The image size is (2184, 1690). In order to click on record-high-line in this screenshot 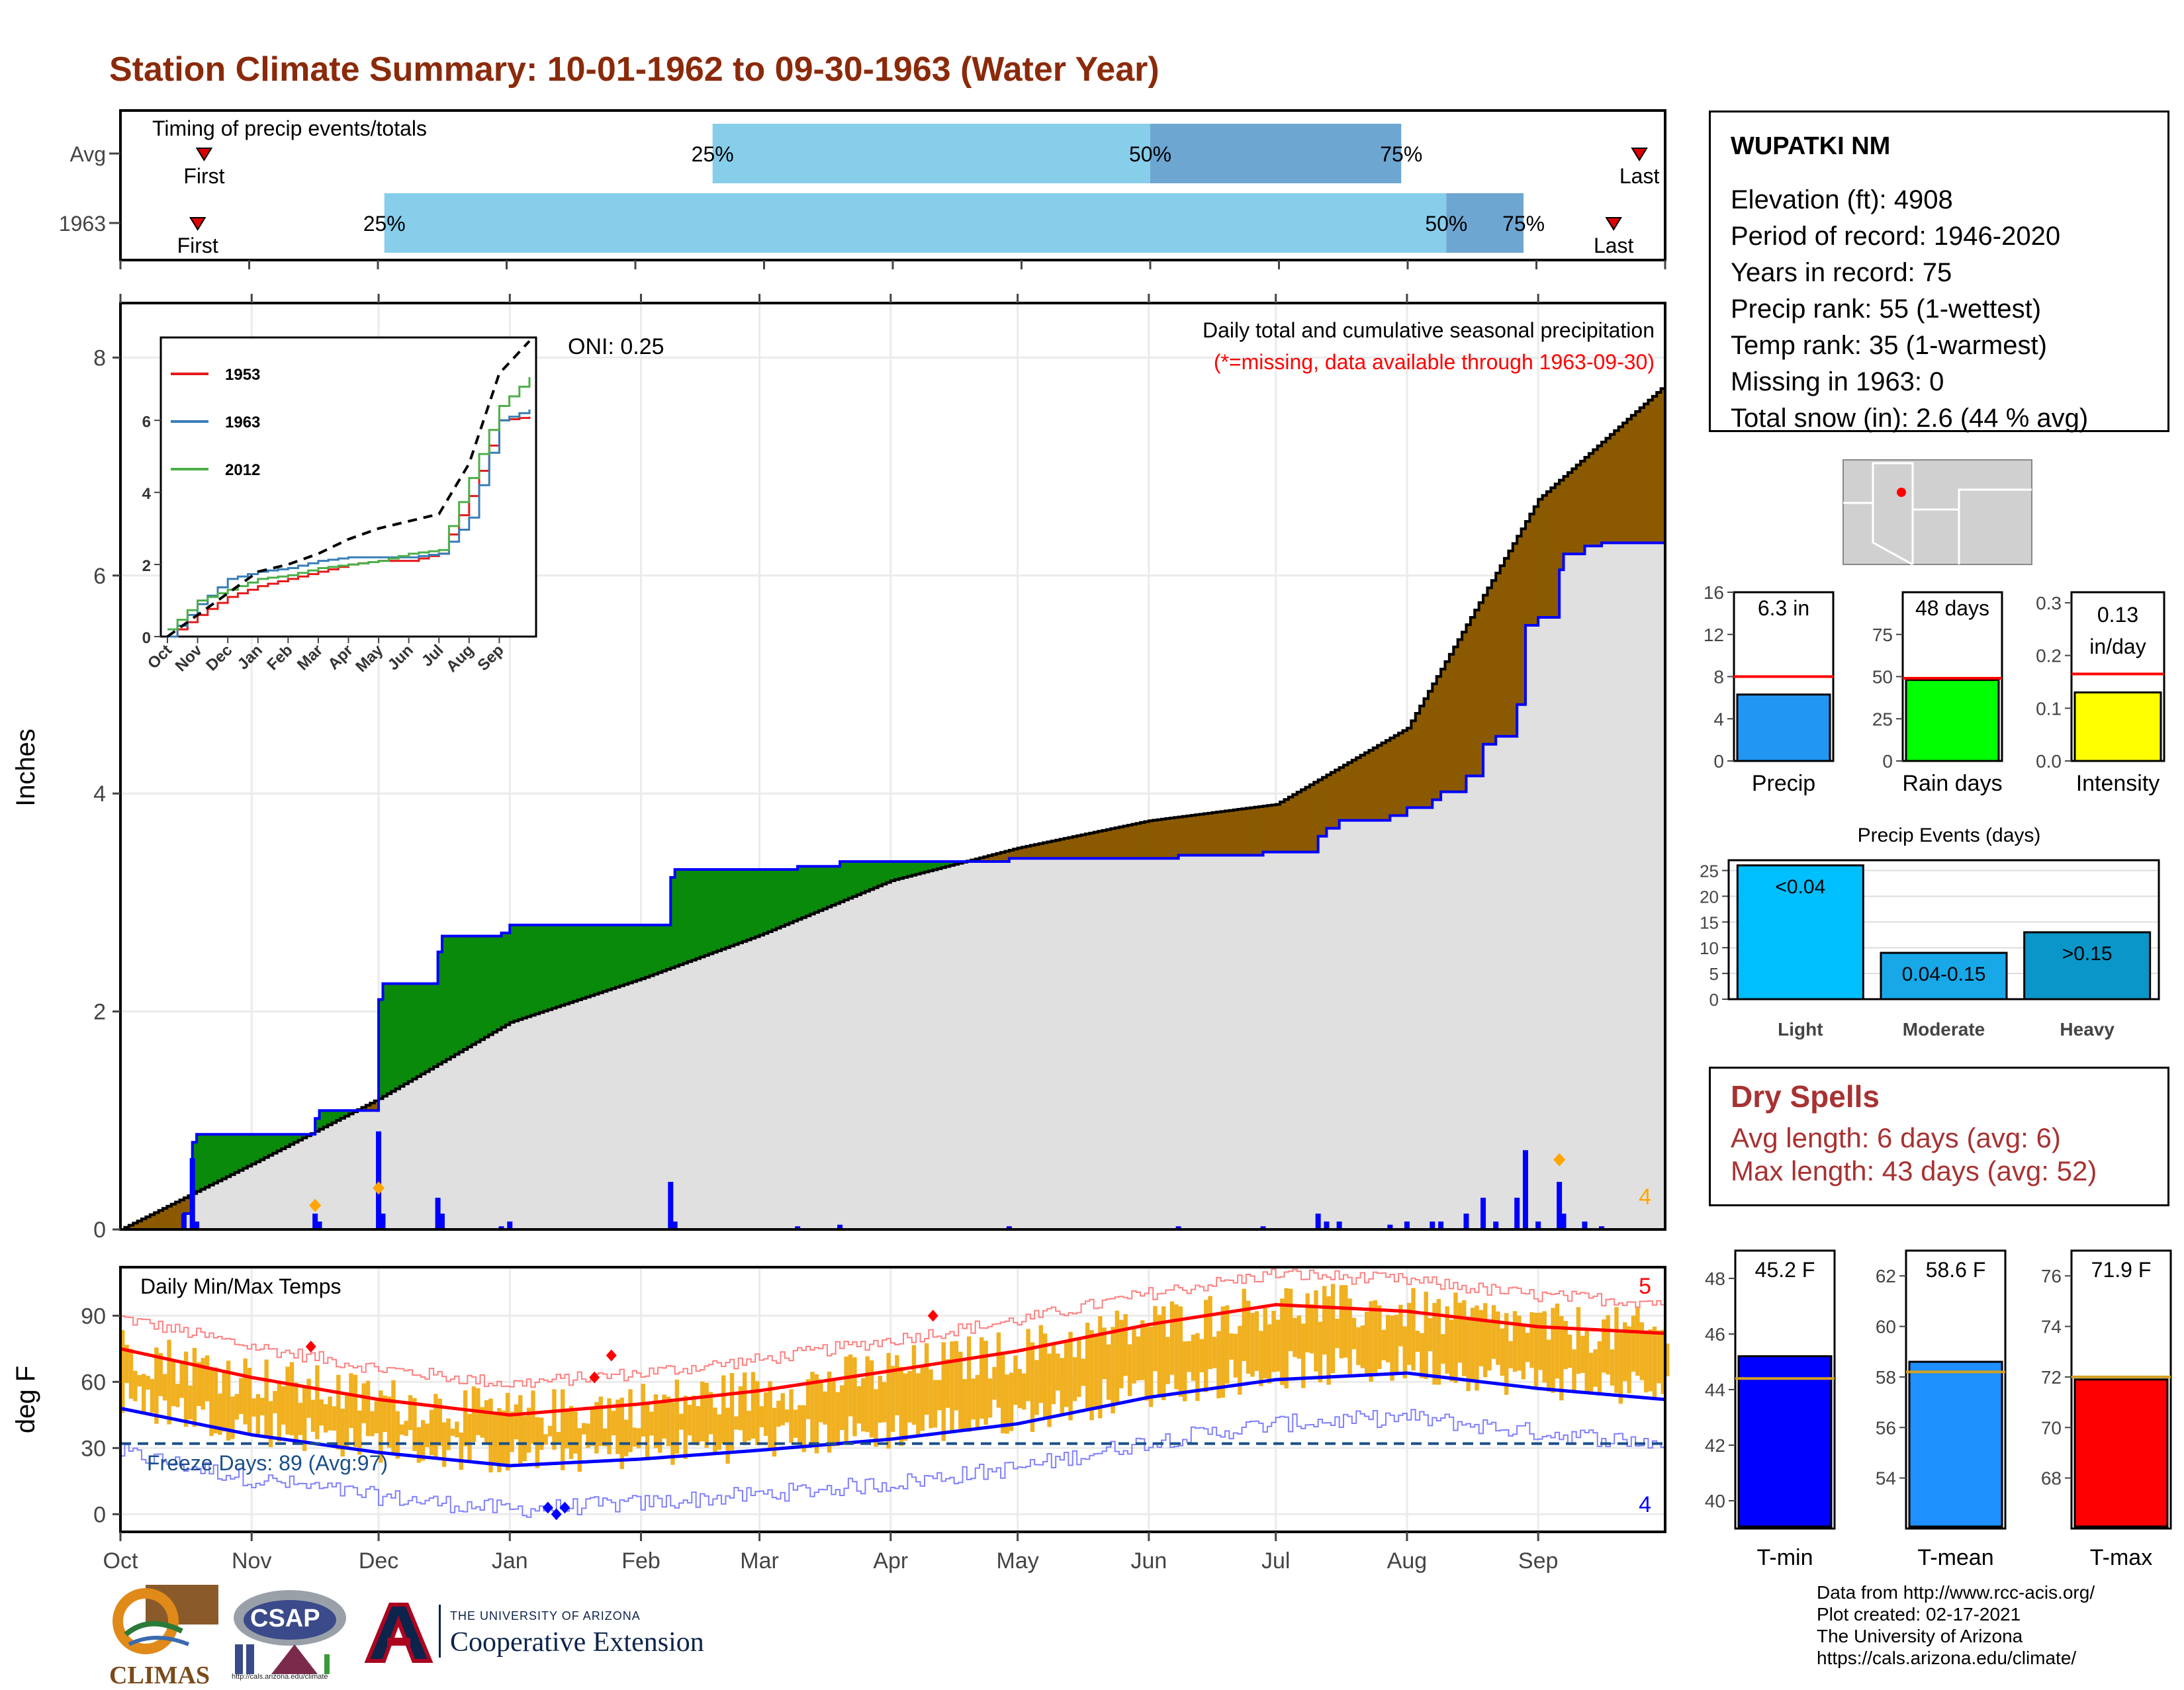, I will do `click(893, 1328)`.